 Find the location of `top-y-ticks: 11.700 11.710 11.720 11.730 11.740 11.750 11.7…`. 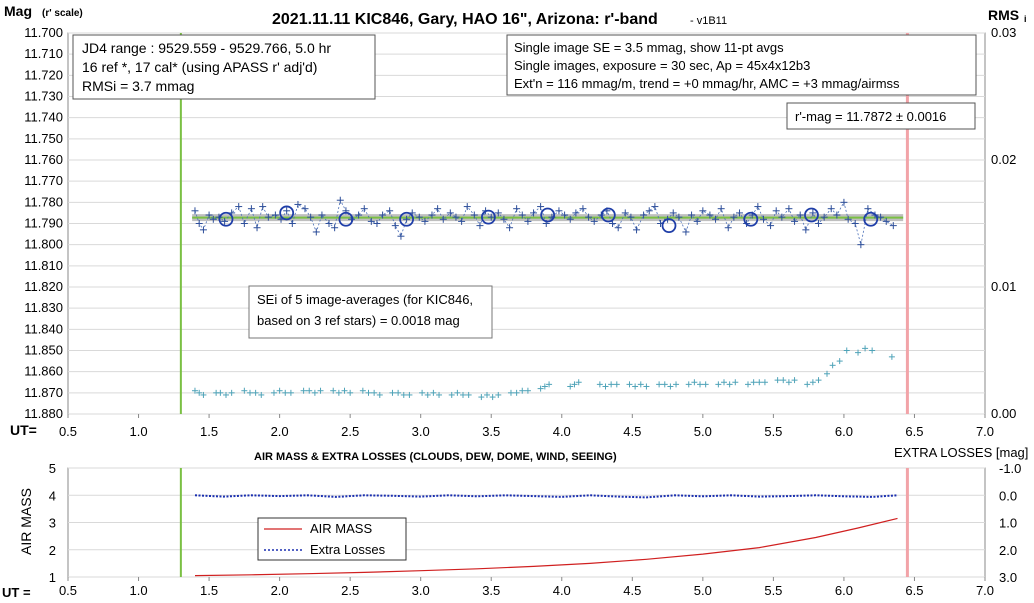

top-y-ticks: 11.700 11.710 11.720 11.730 11.740 11.750 11.7… is located at coordinates (43, 223).